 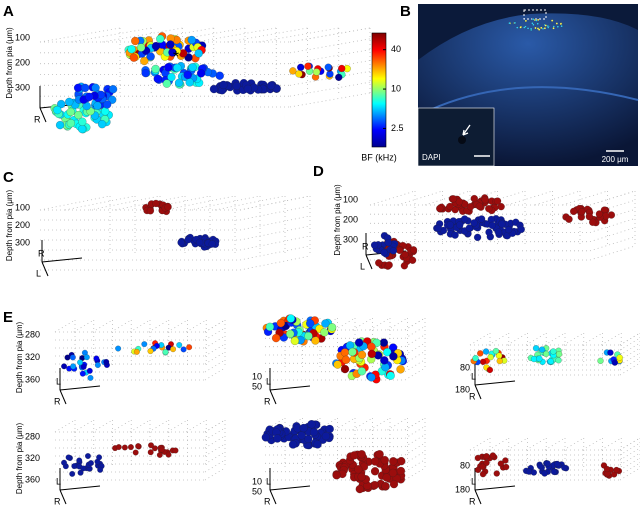 I want to click on panel-label: C, so click(x=8, y=177).